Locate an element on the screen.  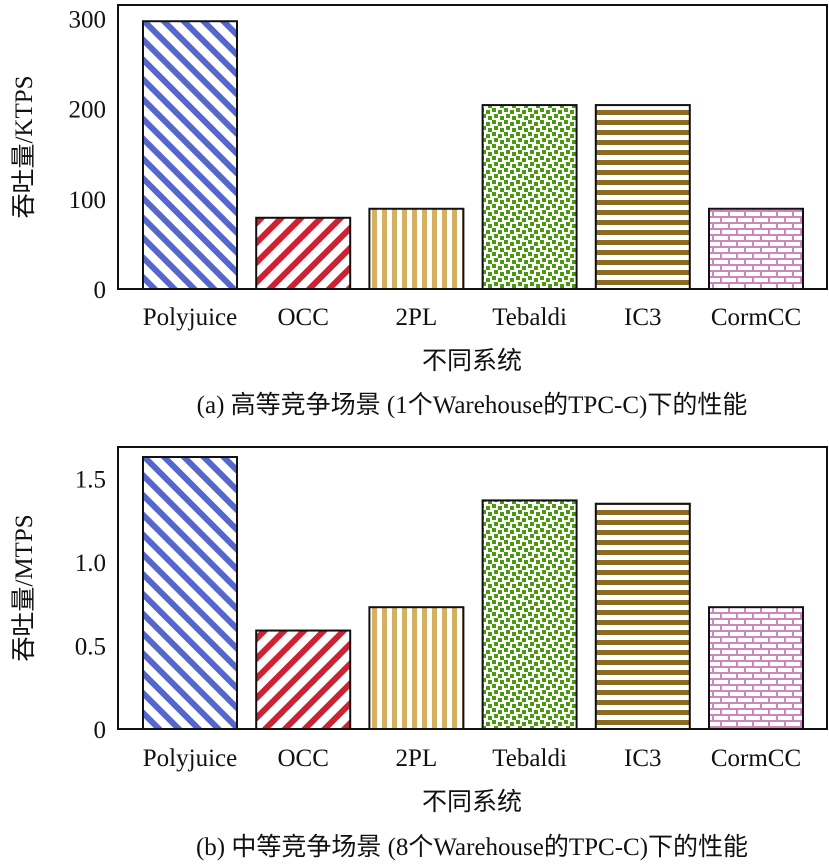
y-axis-label-a: 吞吐量/KTPS is located at coordinates (24, 146).